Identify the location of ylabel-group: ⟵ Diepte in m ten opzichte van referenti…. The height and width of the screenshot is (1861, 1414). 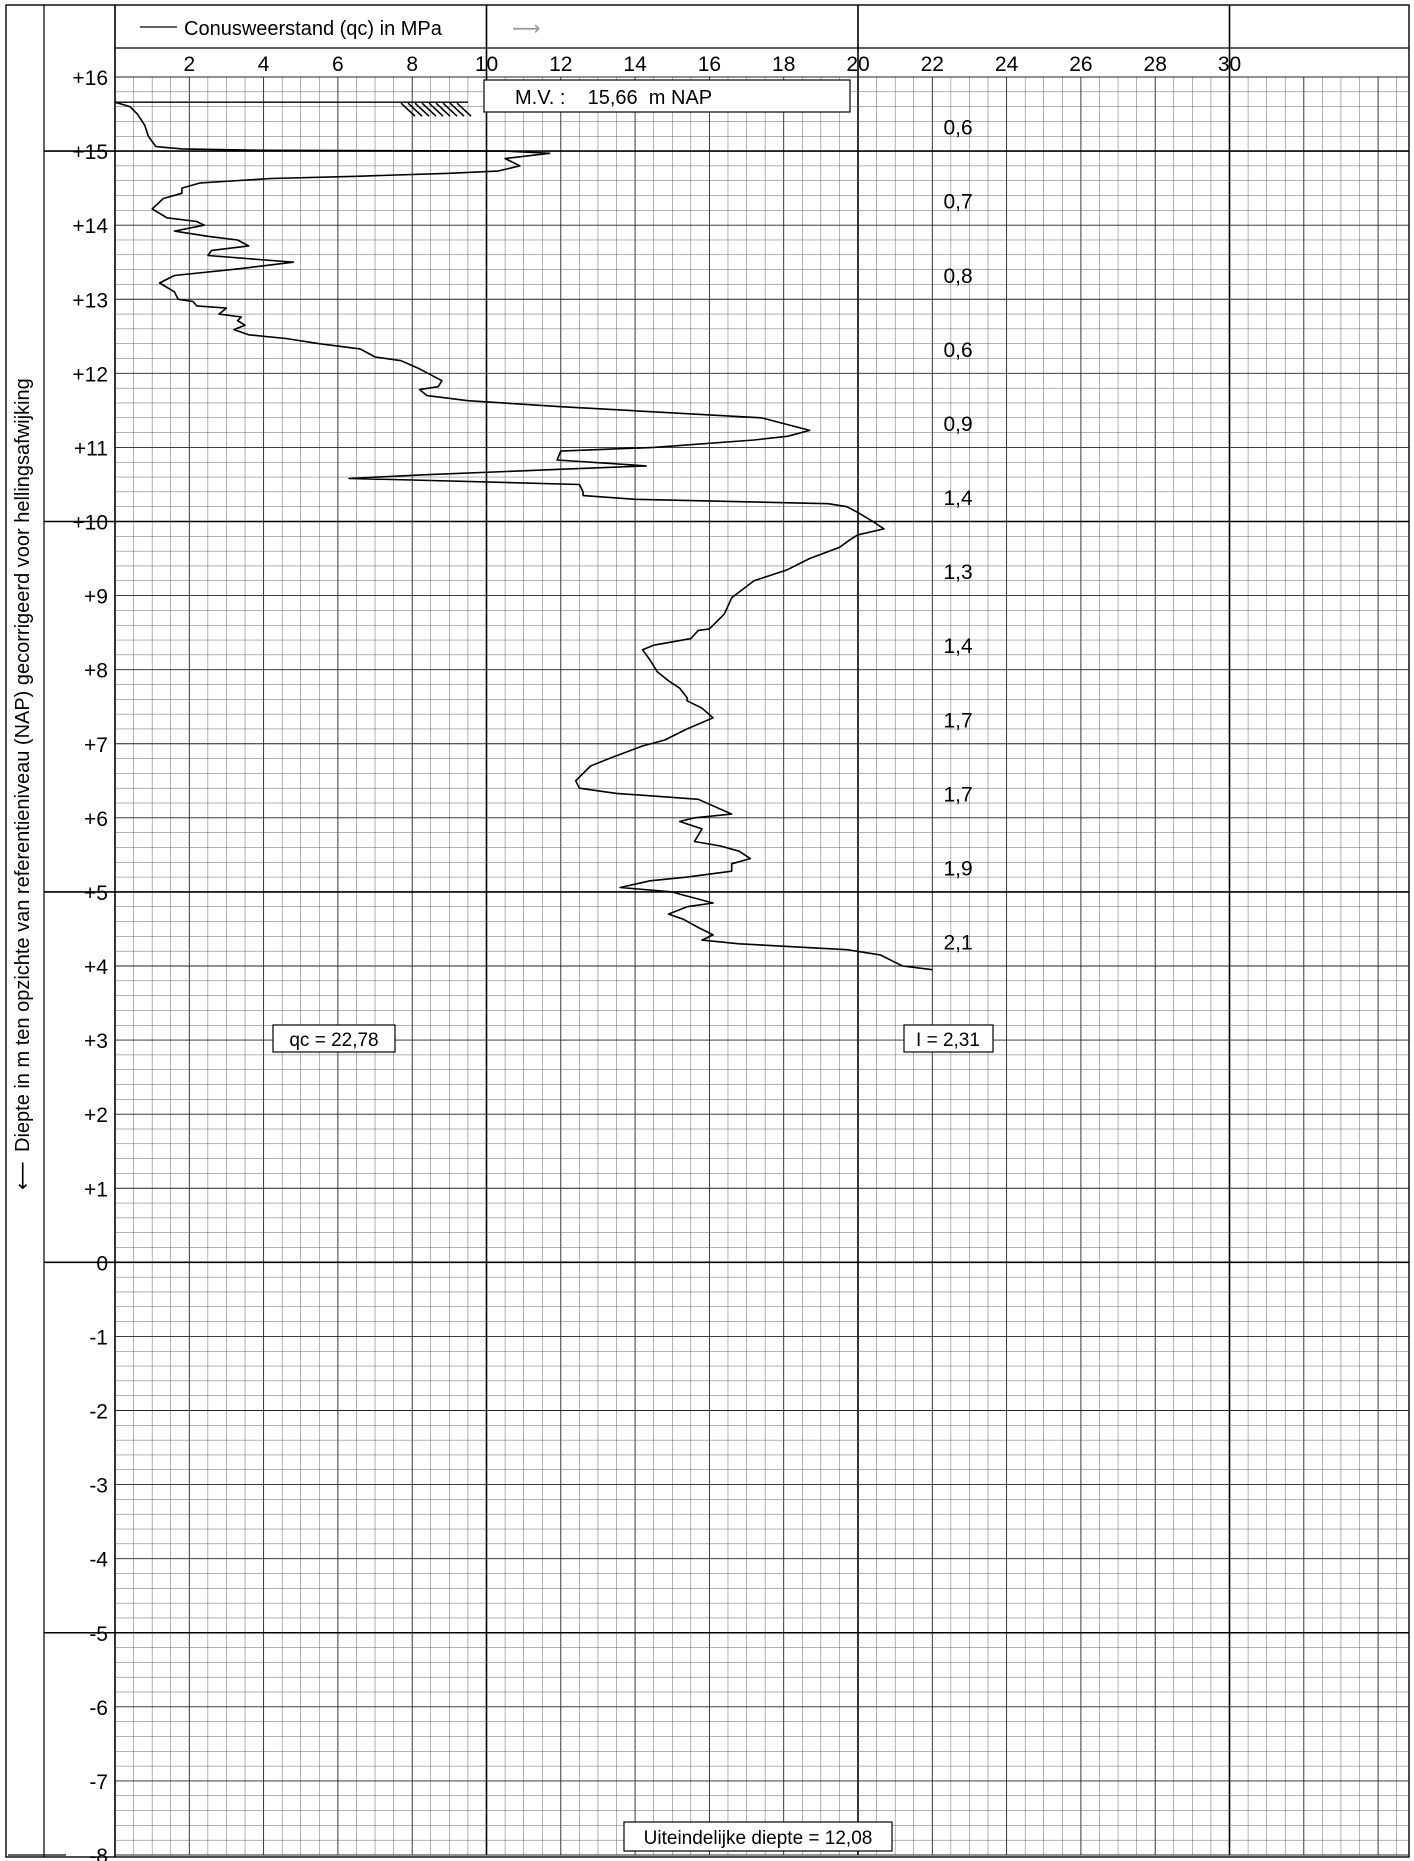
(23, 784).